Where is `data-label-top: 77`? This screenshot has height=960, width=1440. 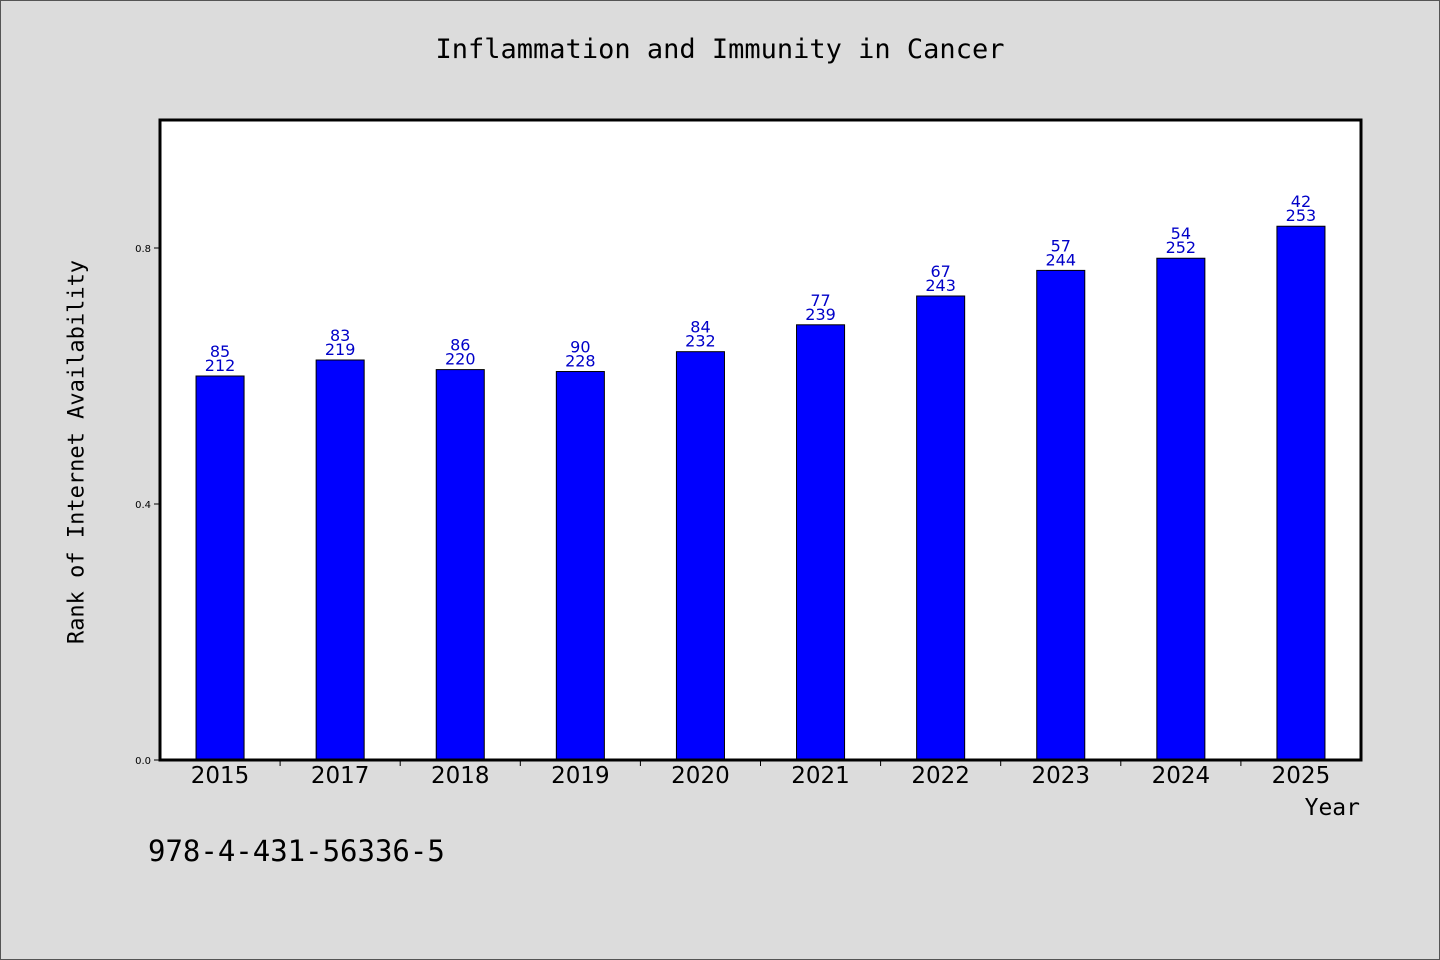
data-label-top: 77 is located at coordinates (820, 300).